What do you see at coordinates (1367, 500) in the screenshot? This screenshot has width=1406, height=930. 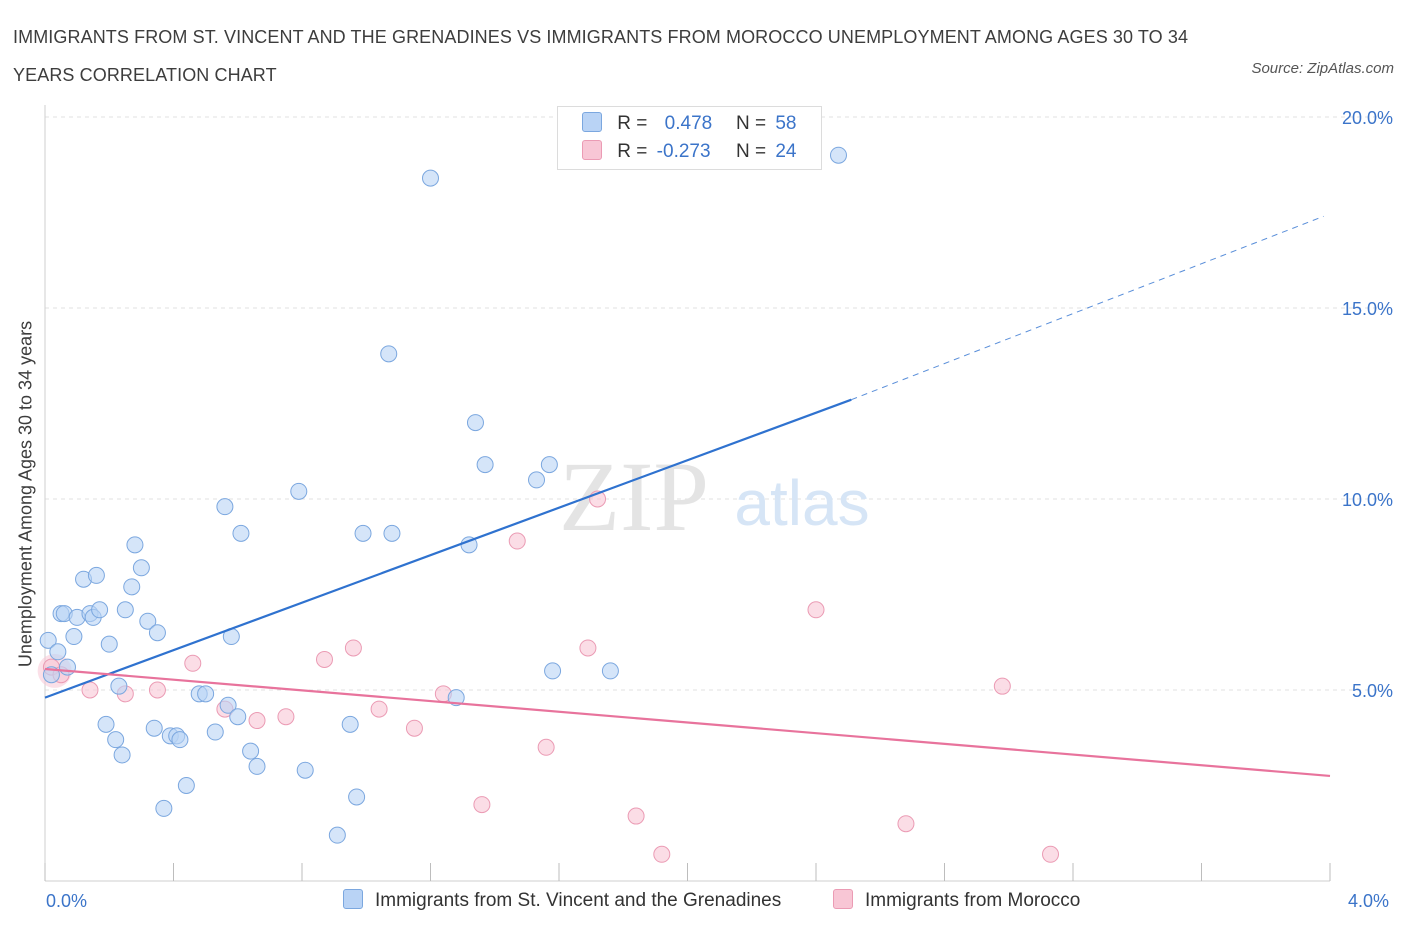 I see `y-tick-label: 10.0%` at bounding box center [1367, 500].